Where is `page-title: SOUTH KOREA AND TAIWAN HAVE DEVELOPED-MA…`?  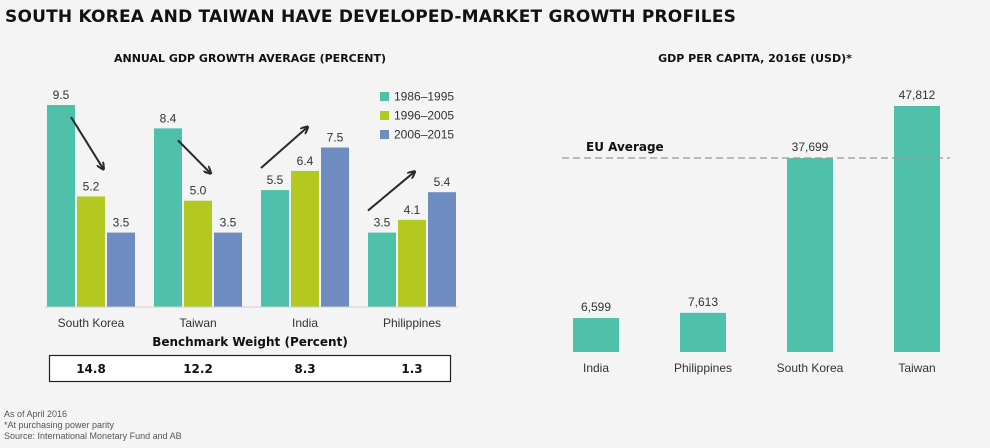 page-title: SOUTH KOREA AND TAIWAN HAVE DEVELOPED-MA… is located at coordinates (371, 17).